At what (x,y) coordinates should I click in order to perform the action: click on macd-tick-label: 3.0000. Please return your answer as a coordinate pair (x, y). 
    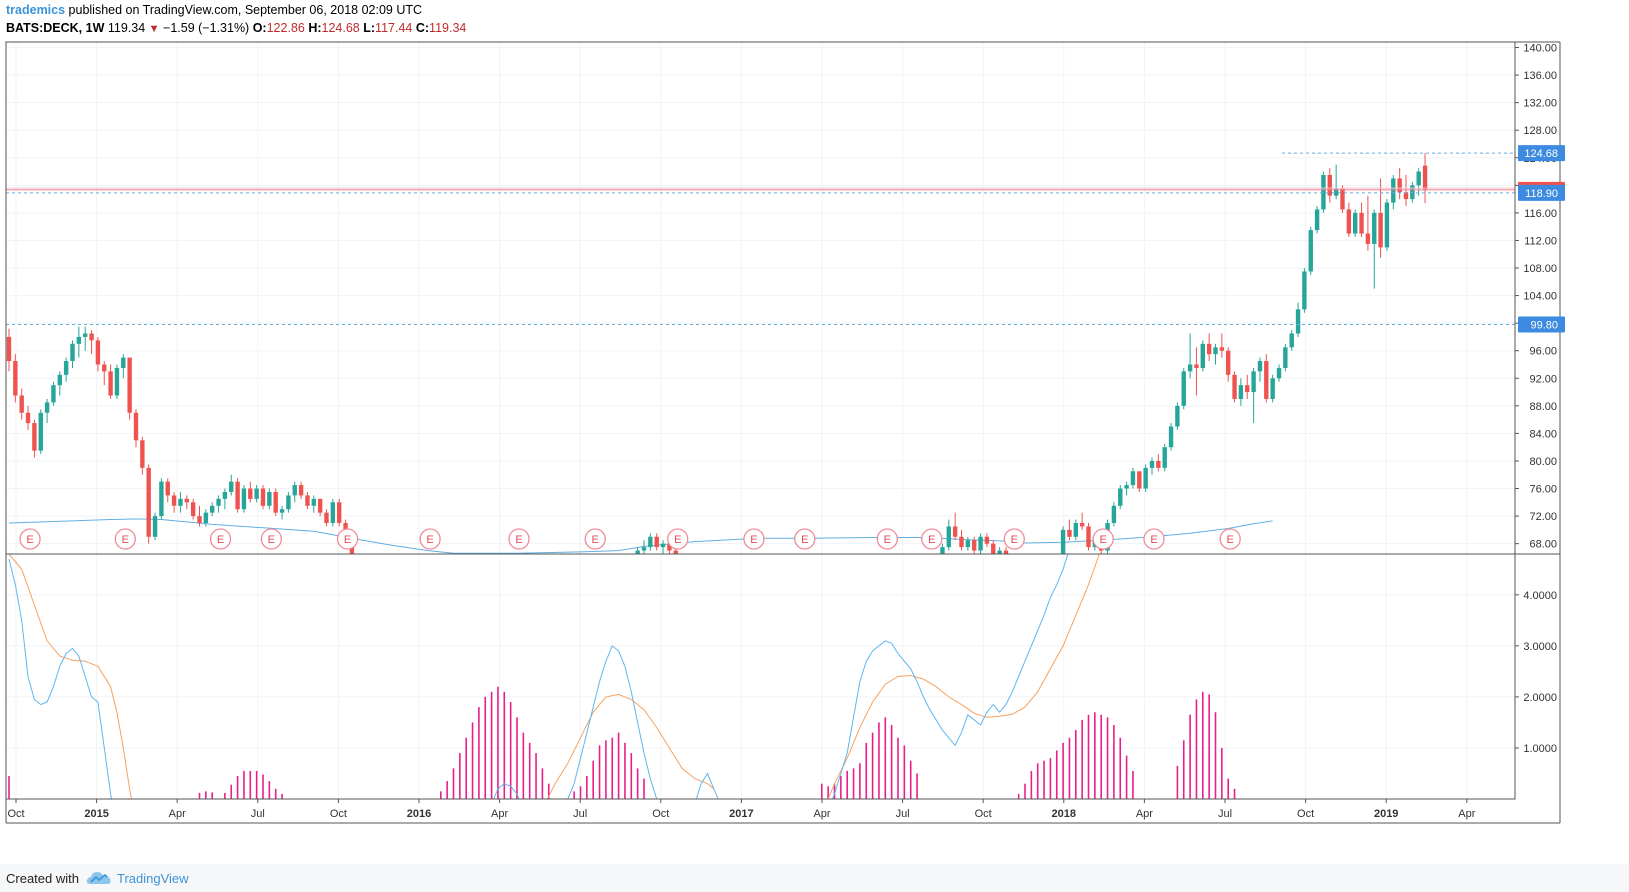
    Looking at the image, I should click on (1540, 647).